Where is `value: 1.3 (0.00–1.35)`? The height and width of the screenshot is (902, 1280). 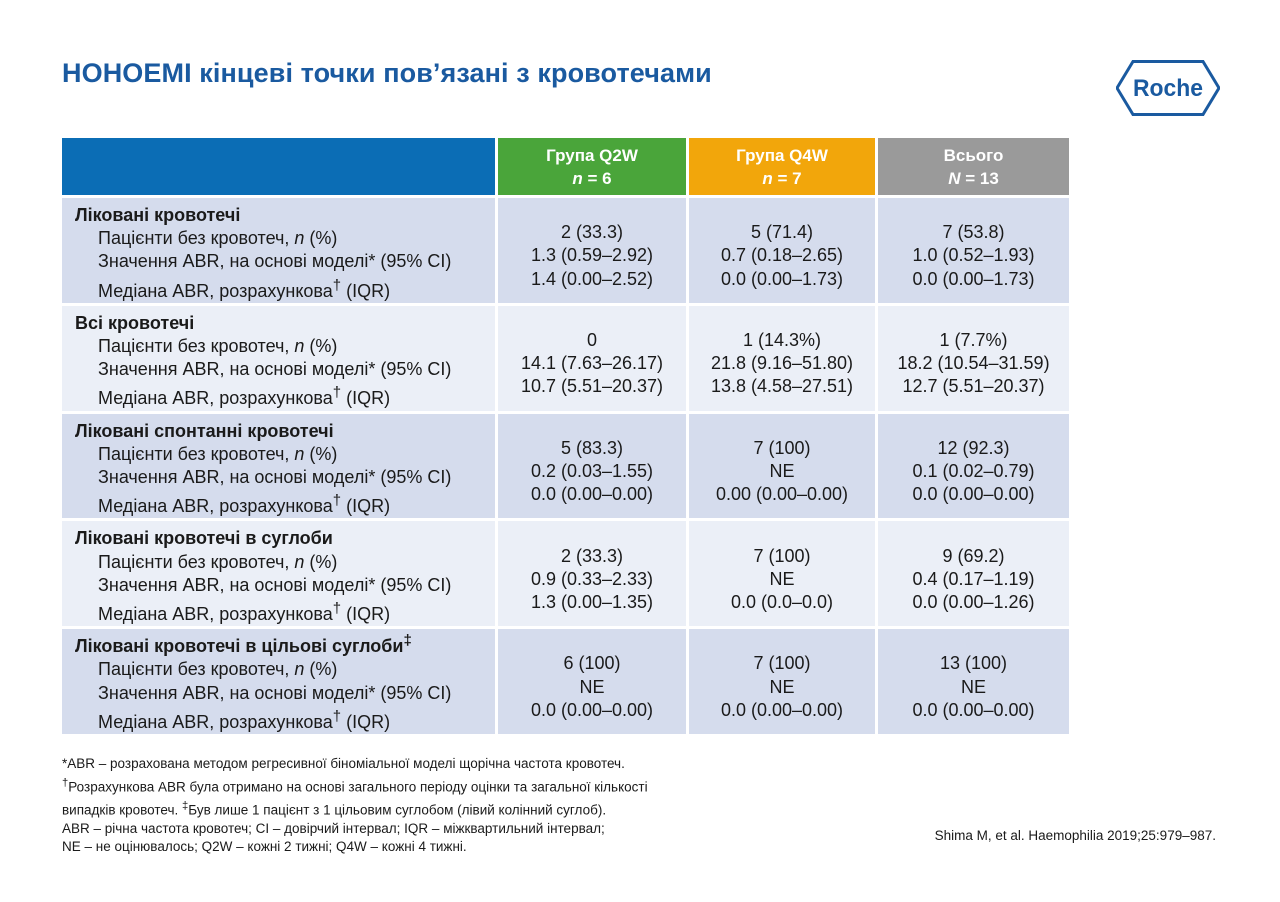 value: 1.3 (0.00–1.35) is located at coordinates (592, 602).